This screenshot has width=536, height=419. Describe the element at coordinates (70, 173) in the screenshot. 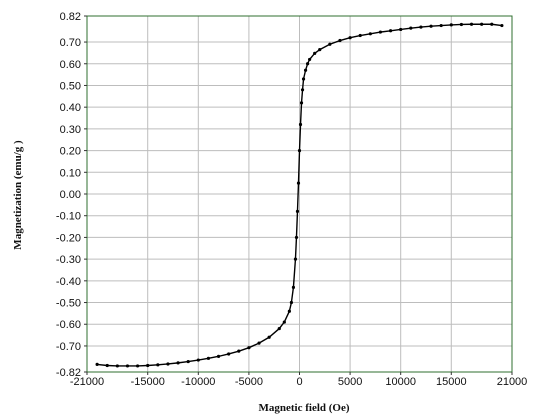

I see `y-tick-label: 0.10` at that location.